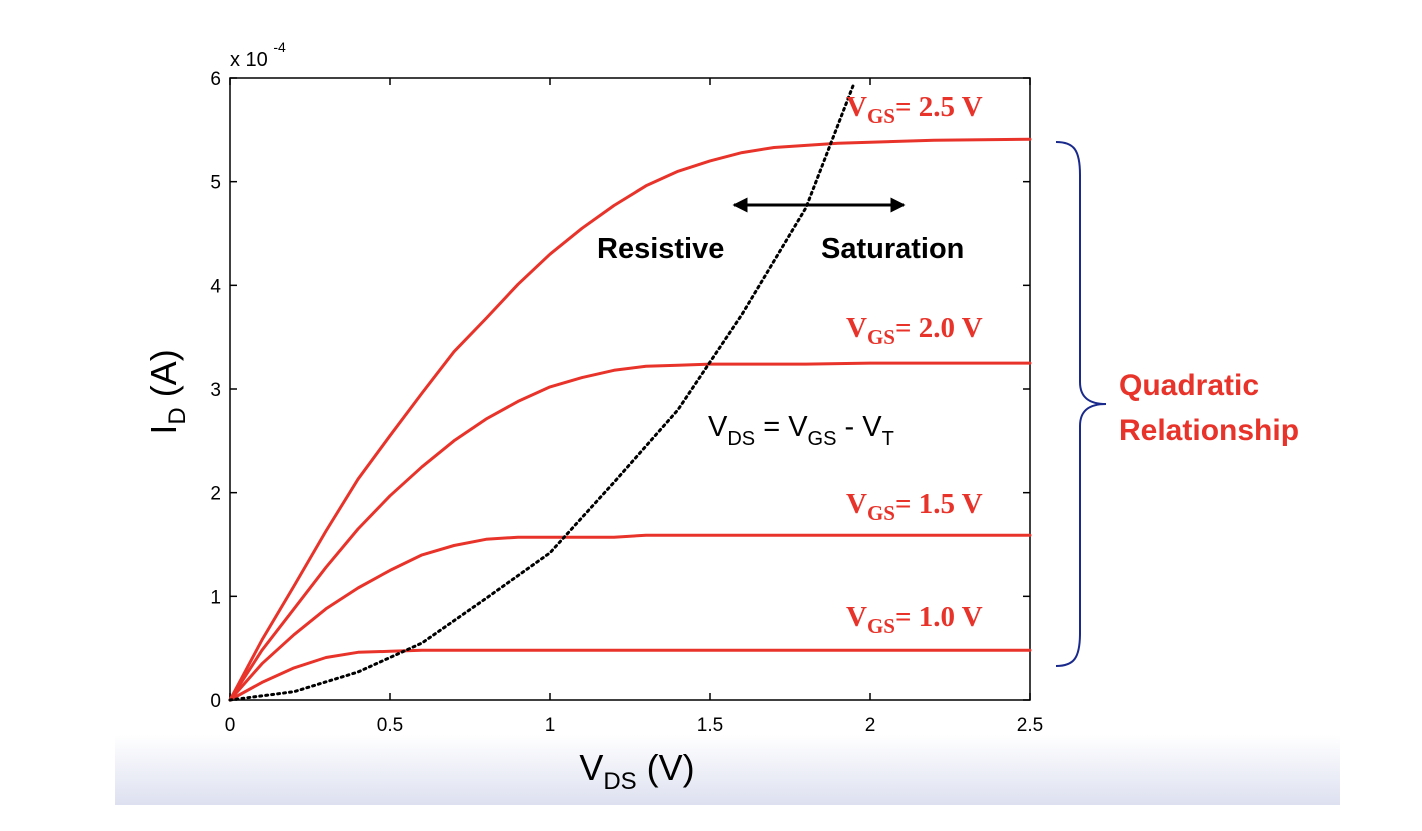 Image resolution: width=1422 pixels, height=831 pixels. What do you see at coordinates (939, 617) in the screenshot?
I see `legend-vgs-1-0-rest: = 1.0 V` at bounding box center [939, 617].